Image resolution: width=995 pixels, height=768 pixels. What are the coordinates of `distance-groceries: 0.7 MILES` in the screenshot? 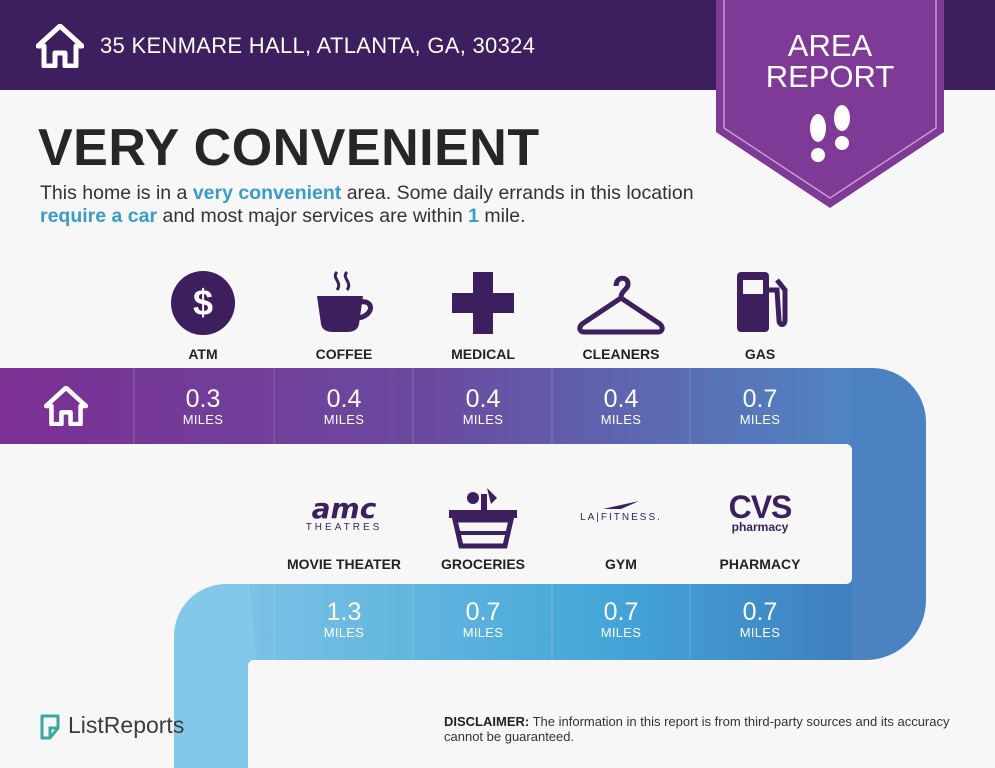 It's located at (483, 619).